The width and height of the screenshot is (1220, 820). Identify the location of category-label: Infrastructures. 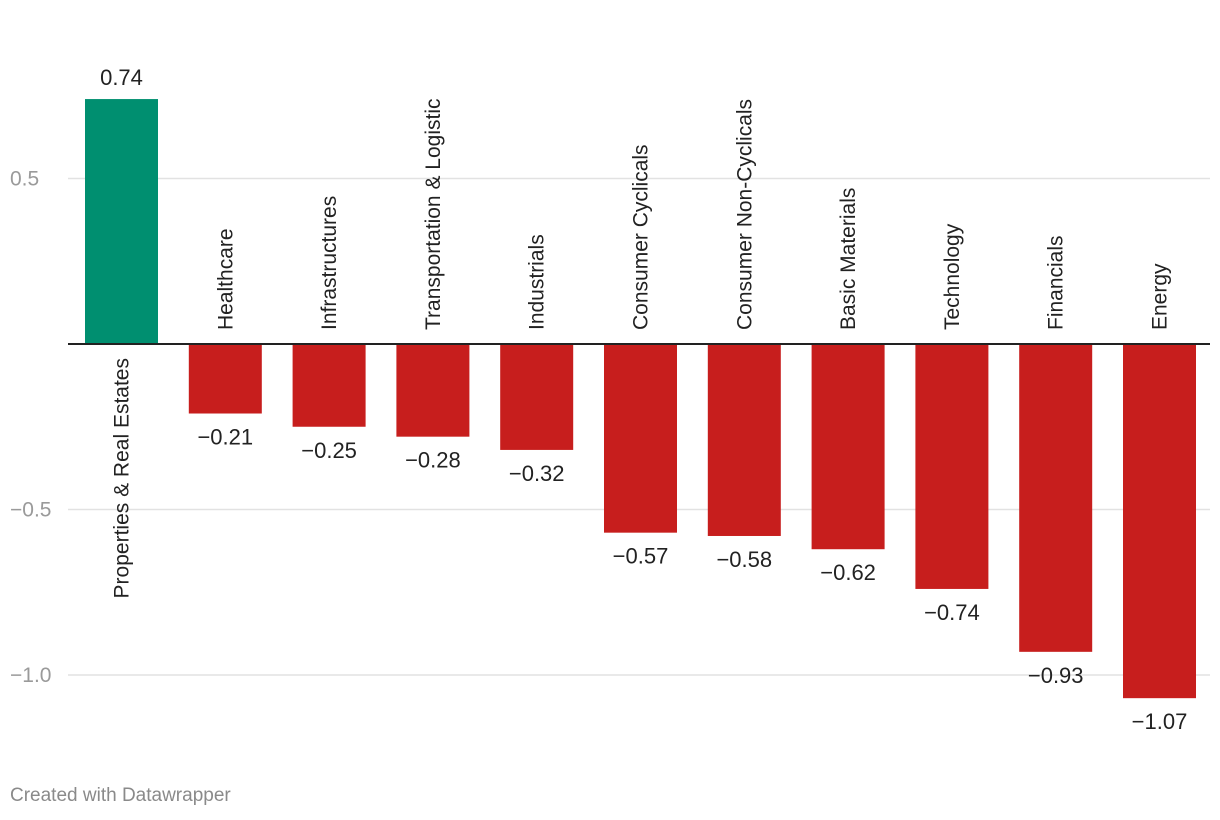
(329, 263).